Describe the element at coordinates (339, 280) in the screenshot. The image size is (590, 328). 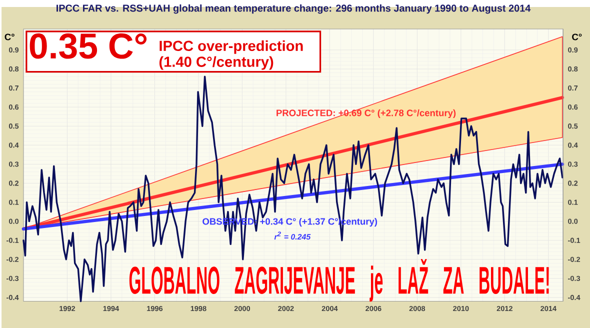
I see `annotation: GLOBALNO ZAGRIJEVANJE je LAŽ ZA BUDALE!` at that location.